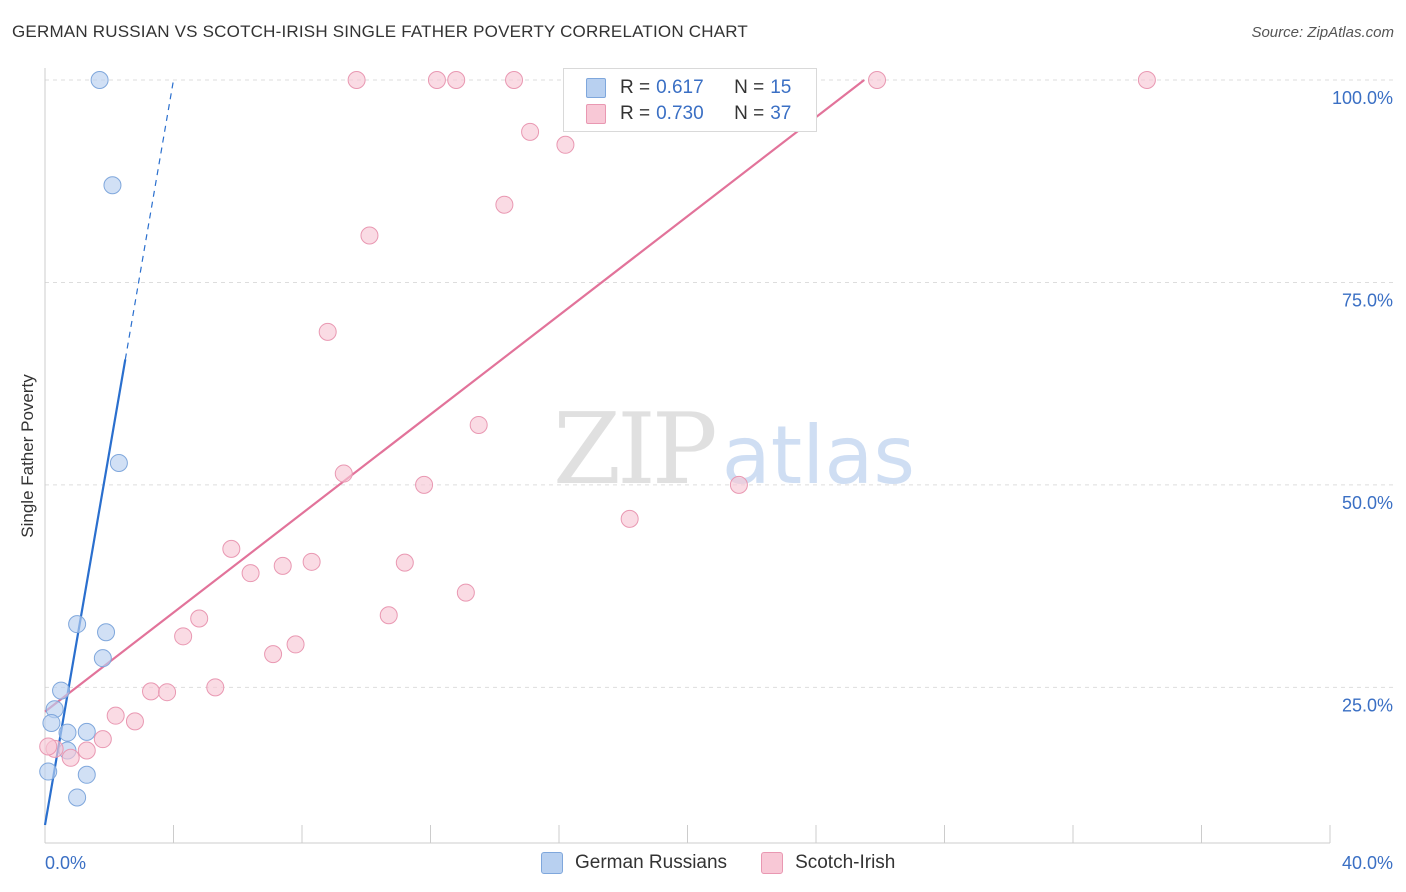 This screenshot has width=1406, height=892. What do you see at coordinates (818, 455) in the screenshot?
I see `watermark-atlas: atlas` at bounding box center [818, 455].